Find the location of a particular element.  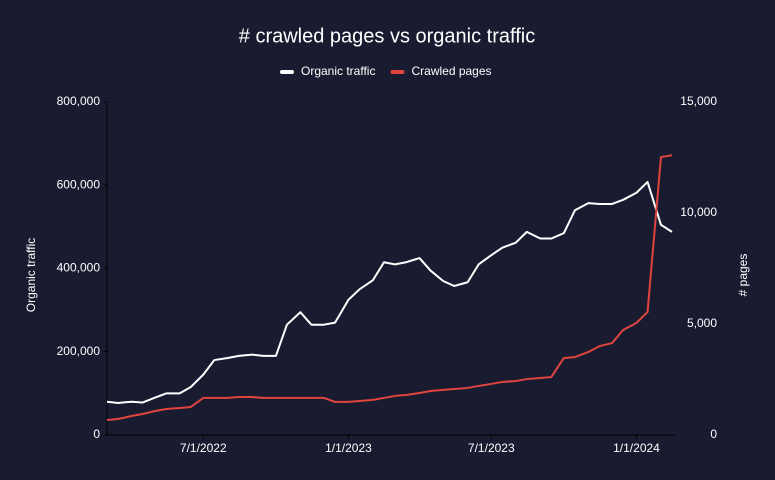

y-tick-label: 600,000 is located at coordinates (79, 184).